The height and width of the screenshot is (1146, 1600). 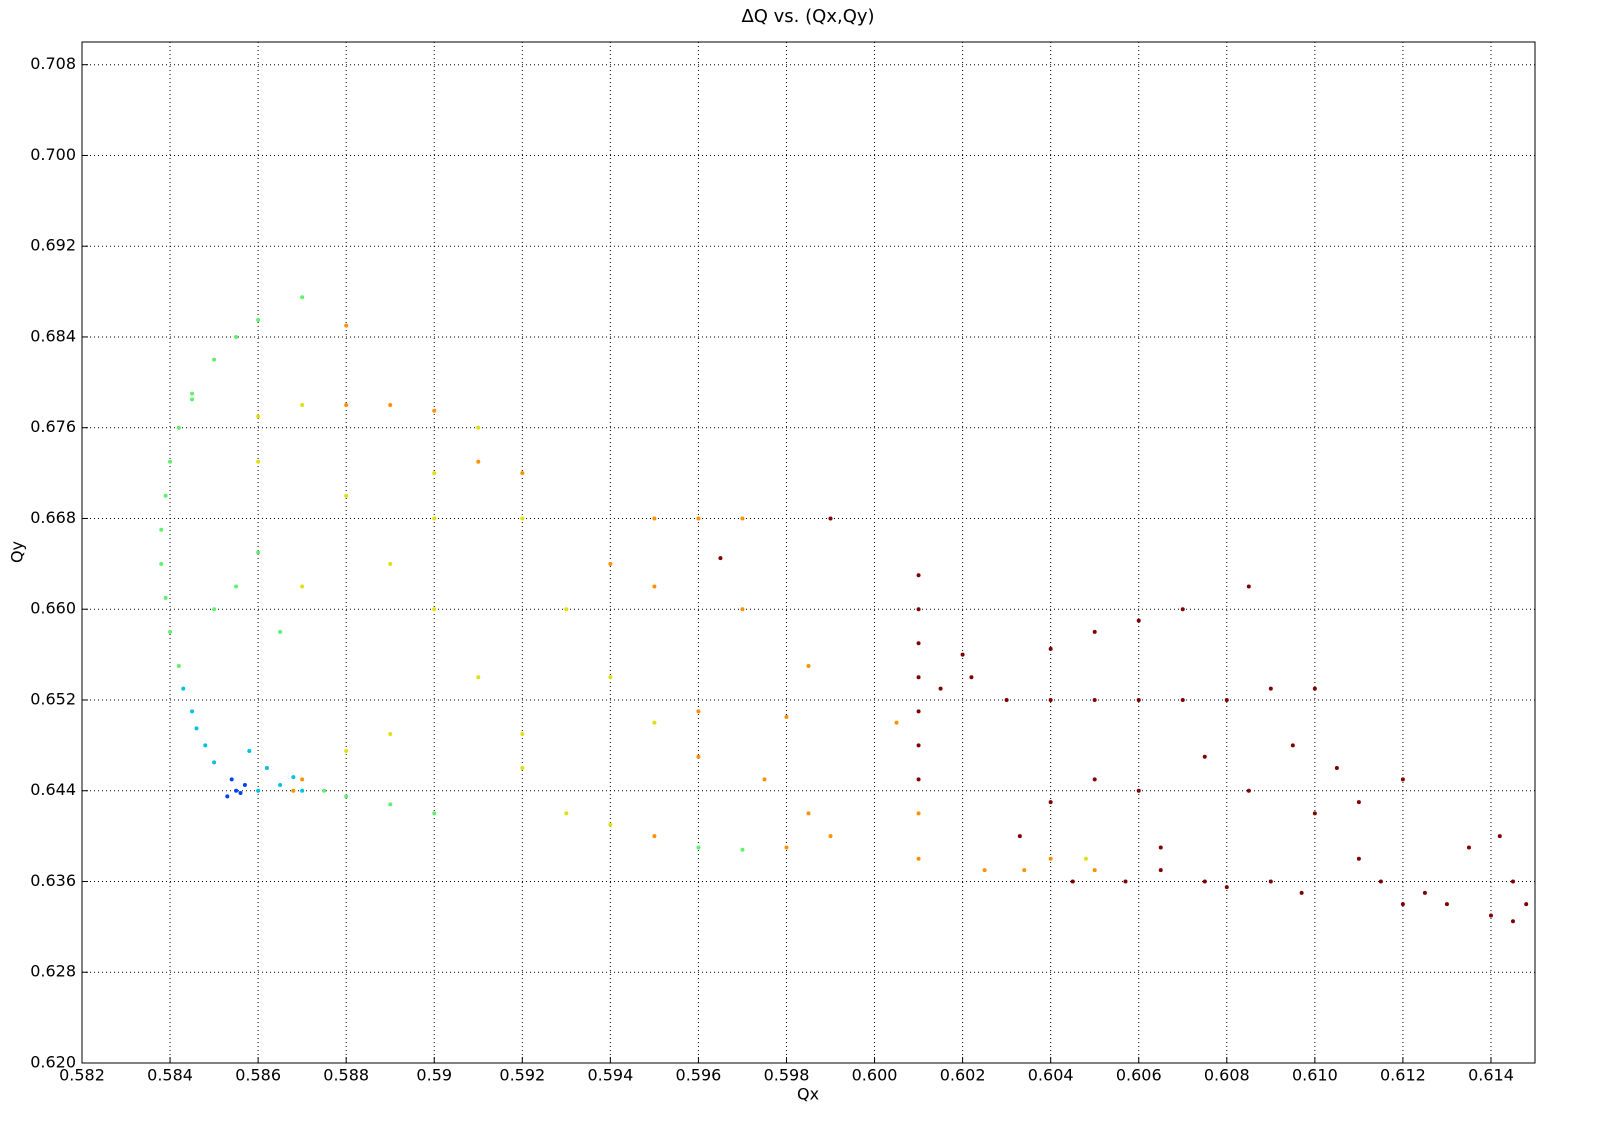 I want to click on y-tick-label: 0.700, so click(x=53, y=154).